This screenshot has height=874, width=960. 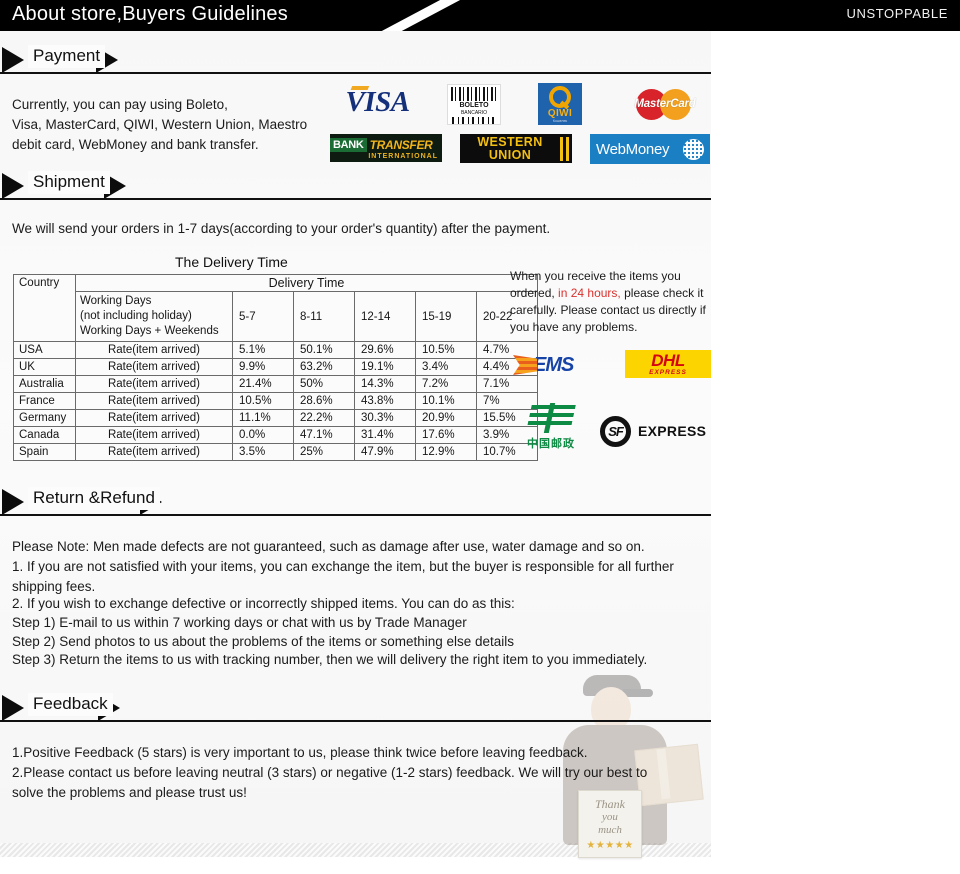 What do you see at coordinates (446, 350) in the screenshot?
I see `row-value-3: 10.5%` at bounding box center [446, 350].